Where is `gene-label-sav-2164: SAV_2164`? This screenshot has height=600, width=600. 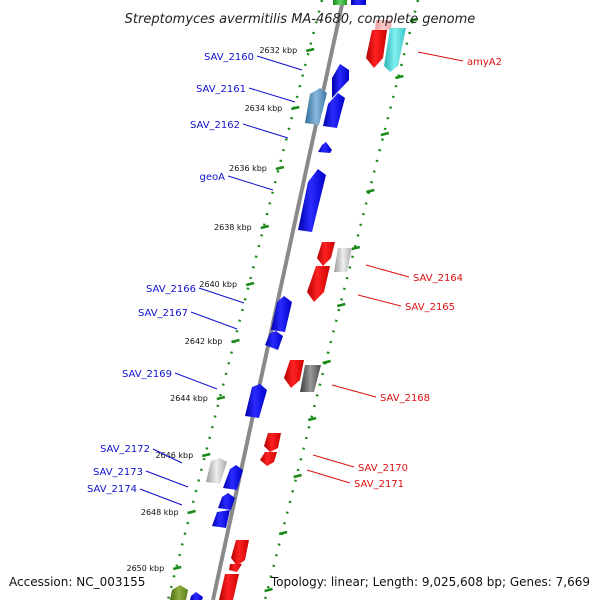
gene-label-sav-2164: SAV_2164 is located at coordinates (438, 278).